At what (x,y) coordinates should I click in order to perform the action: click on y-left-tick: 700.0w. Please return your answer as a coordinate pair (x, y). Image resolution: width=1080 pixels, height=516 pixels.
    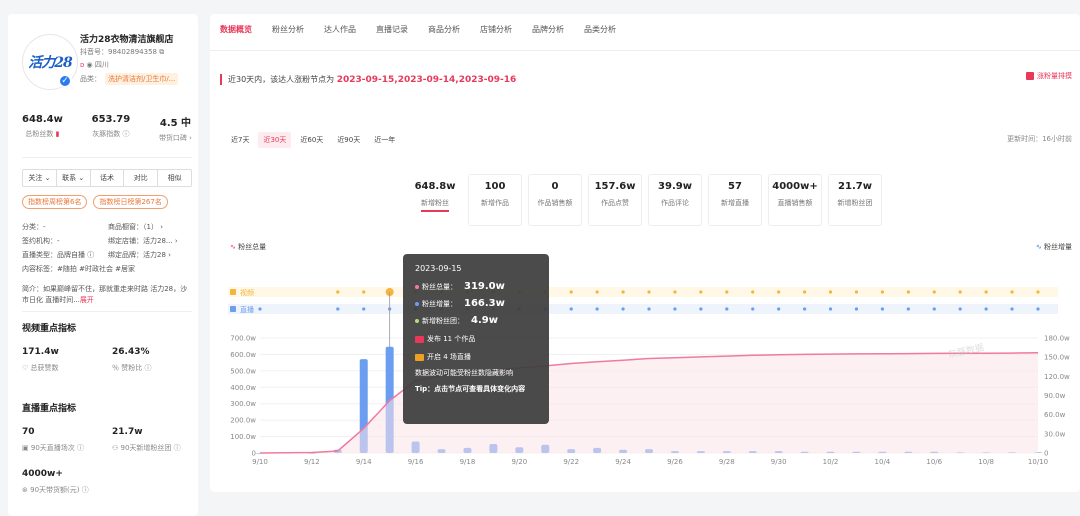
    Looking at the image, I should click on (243, 339).